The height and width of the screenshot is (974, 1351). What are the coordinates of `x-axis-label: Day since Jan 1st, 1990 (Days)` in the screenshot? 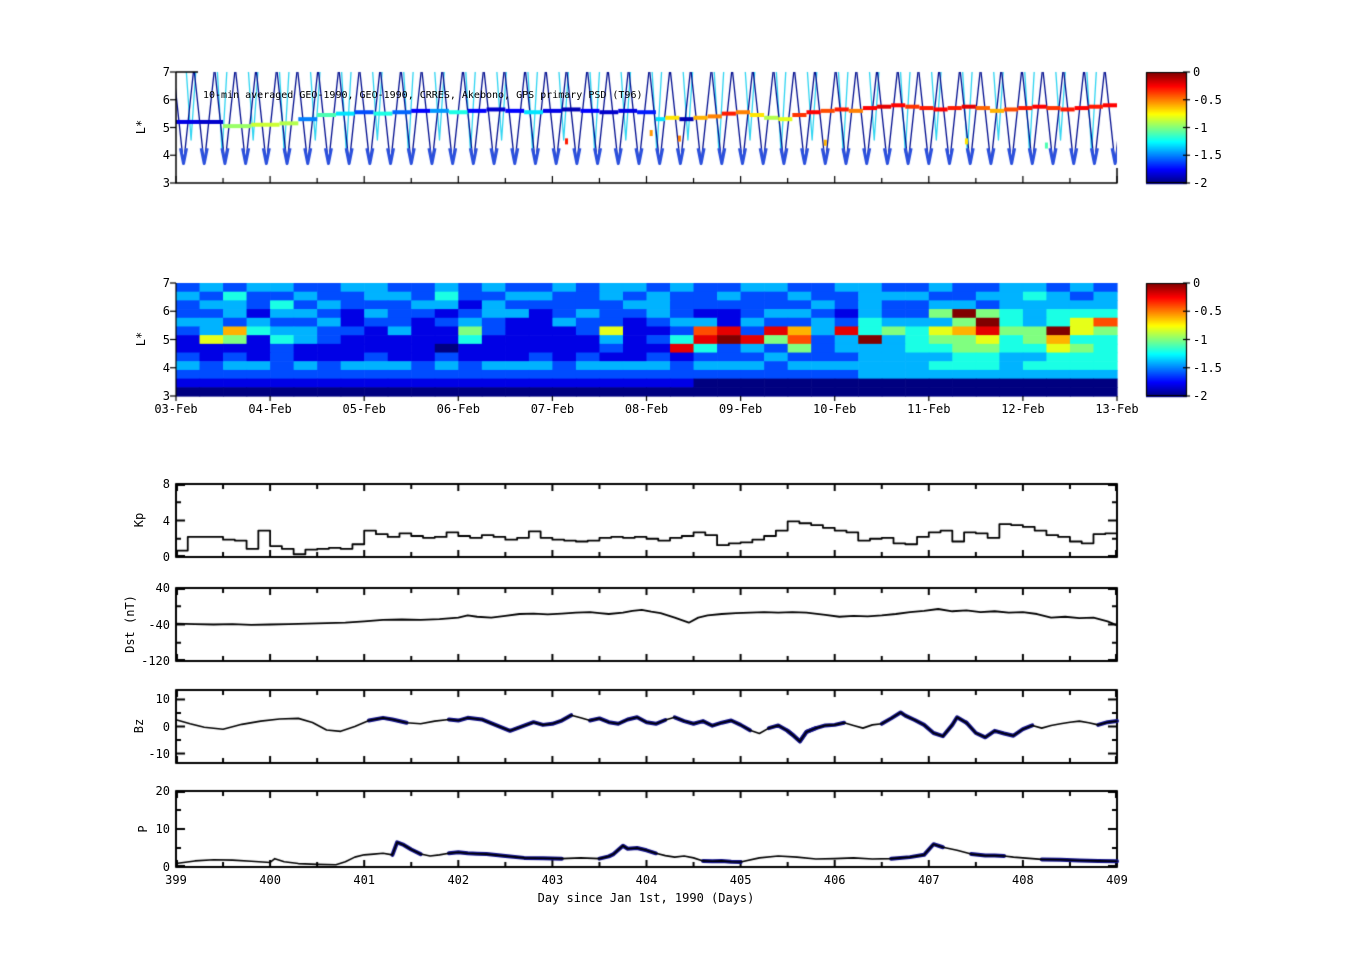 It's located at (646, 898).